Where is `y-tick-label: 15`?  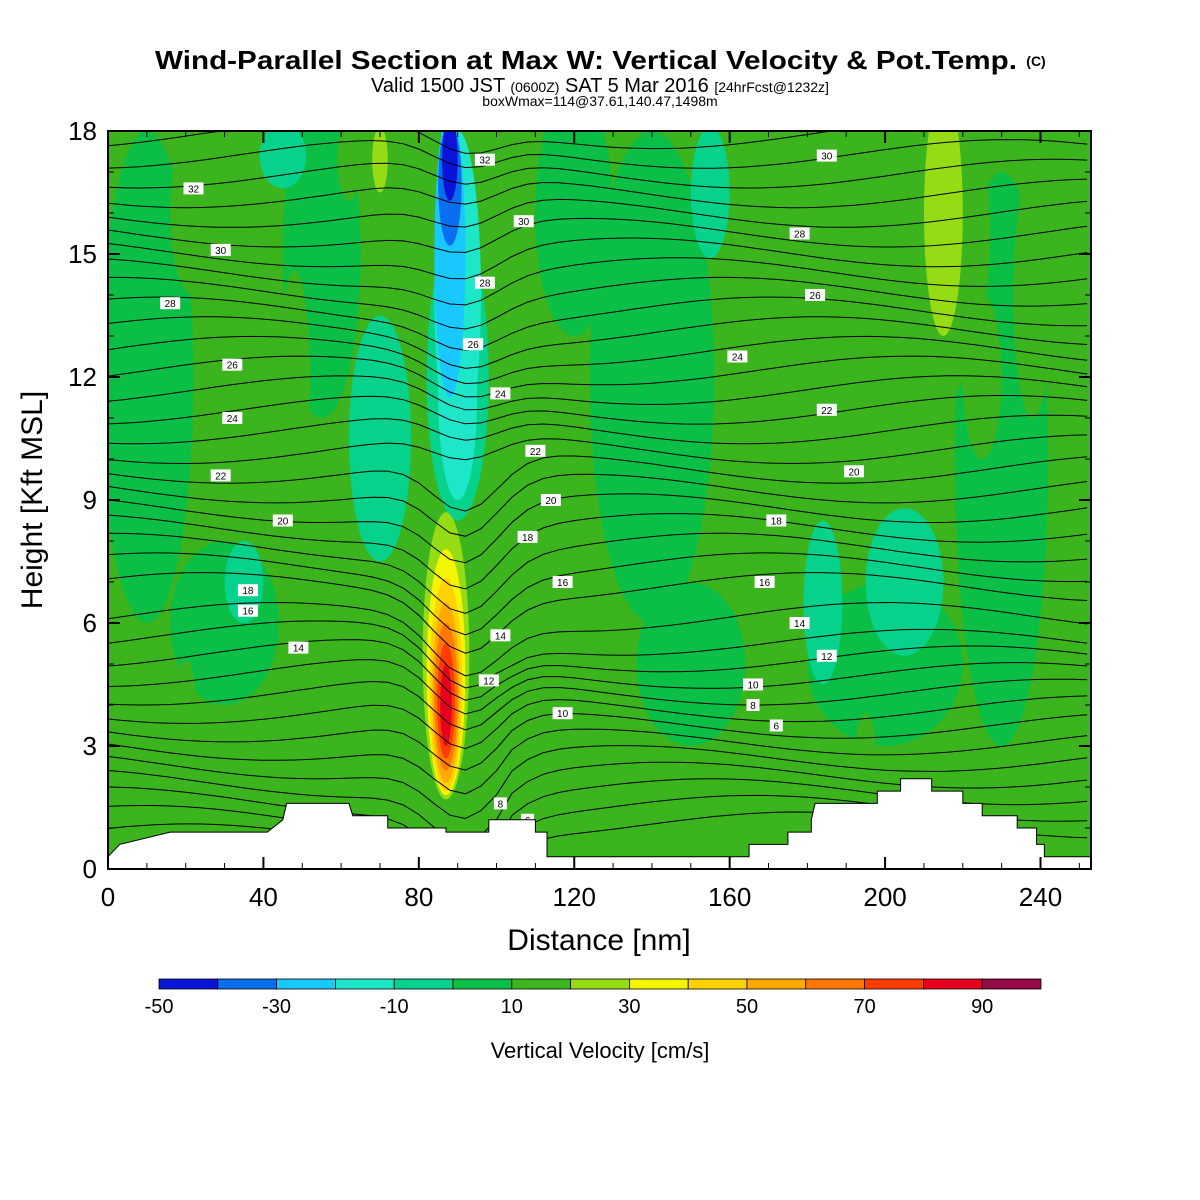
y-tick-label: 15 is located at coordinates (82, 254).